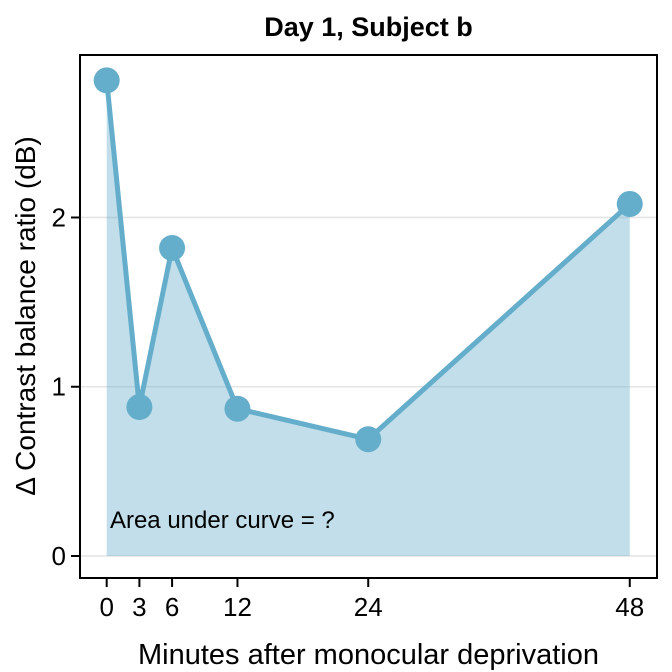 This screenshot has width=672, height=672. What do you see at coordinates (59, 556) in the screenshot?
I see `y-tick-label-0: 0` at bounding box center [59, 556].